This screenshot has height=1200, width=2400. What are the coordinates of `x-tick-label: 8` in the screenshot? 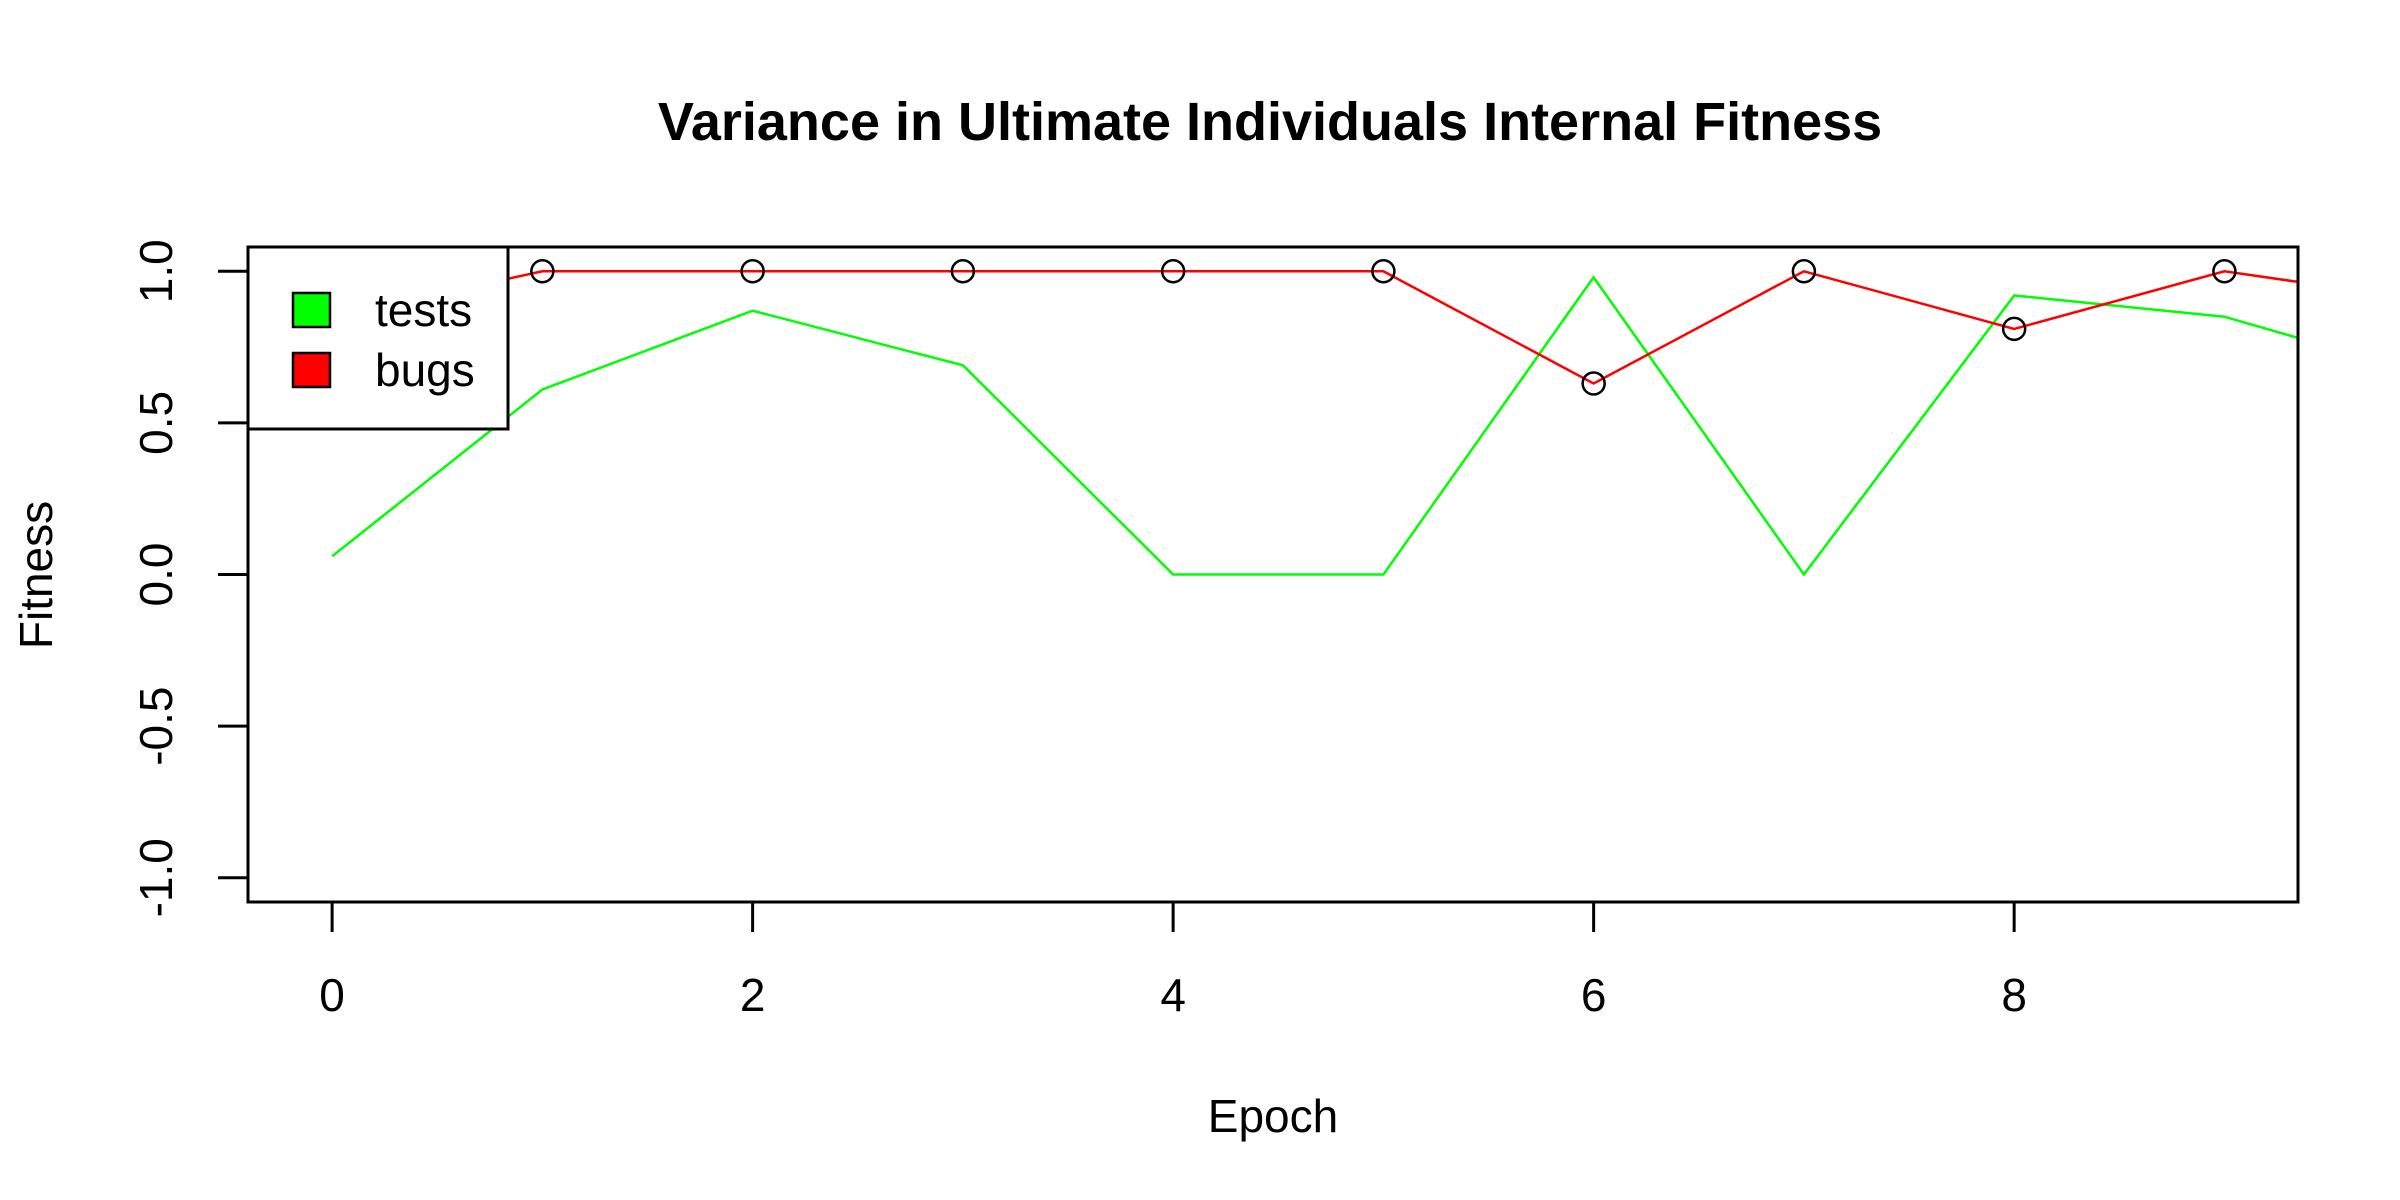 It's located at (2014, 995).